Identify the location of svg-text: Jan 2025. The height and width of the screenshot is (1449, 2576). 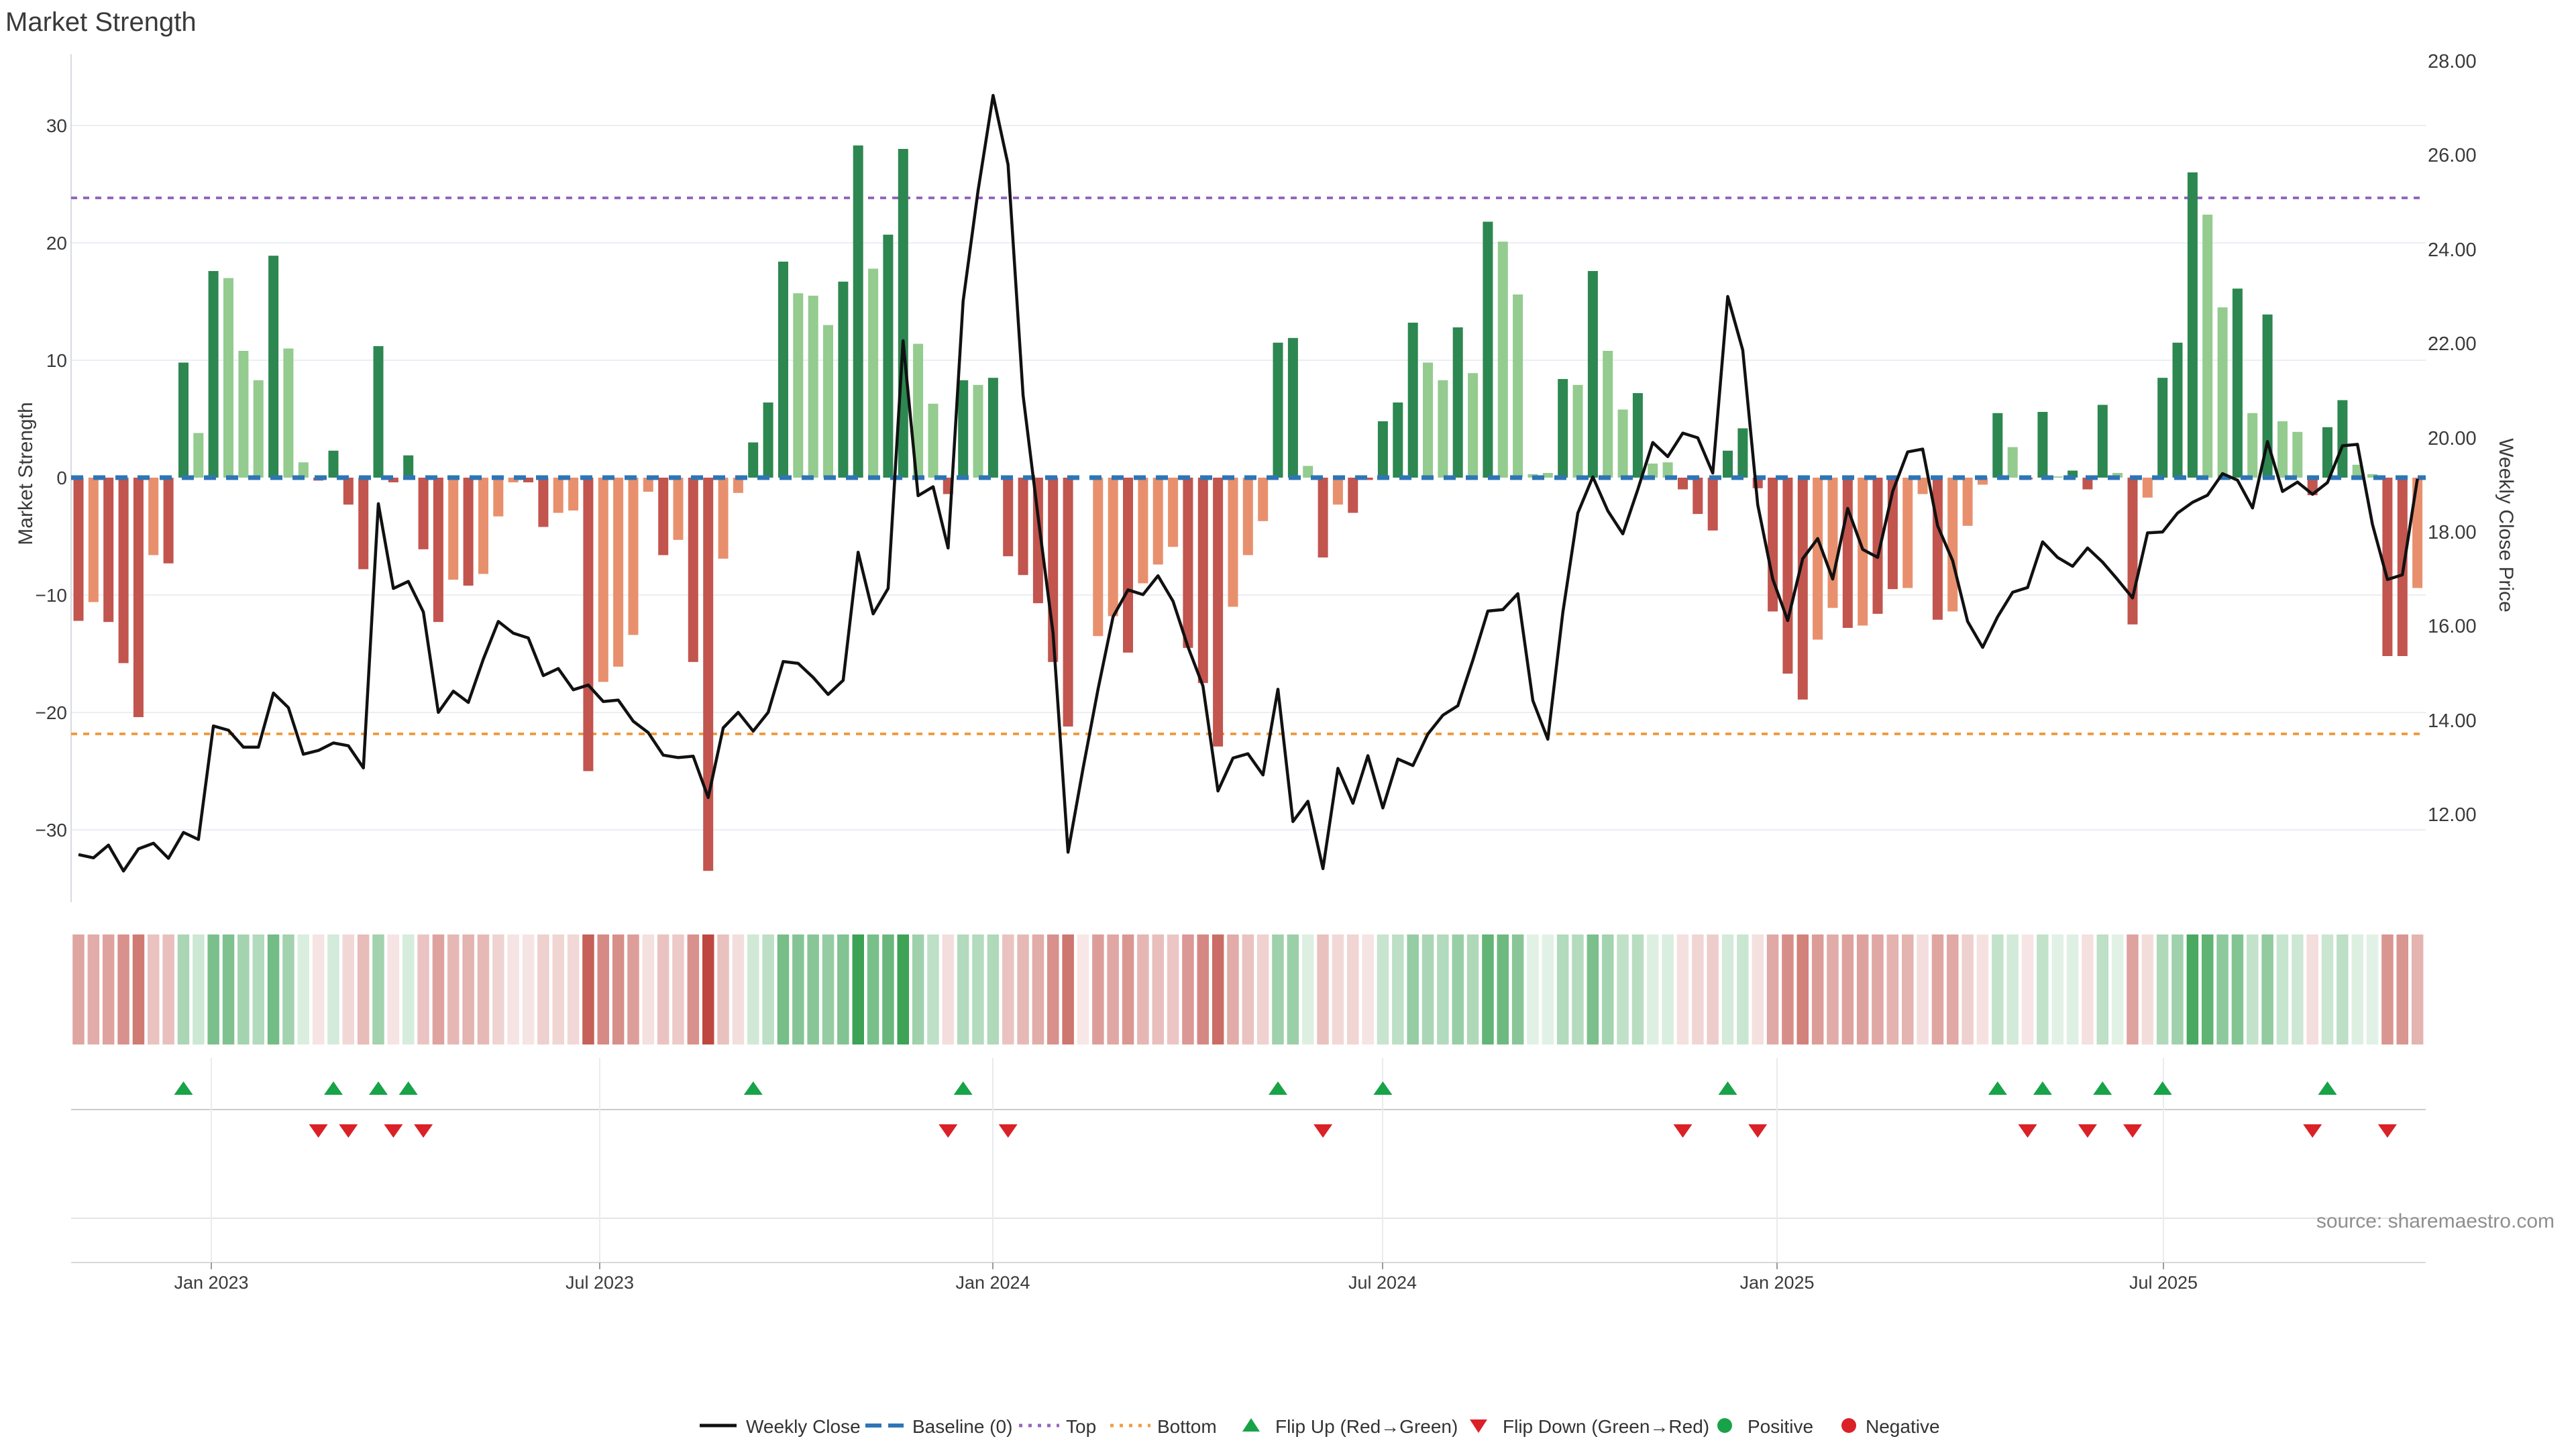
(1776, 1283).